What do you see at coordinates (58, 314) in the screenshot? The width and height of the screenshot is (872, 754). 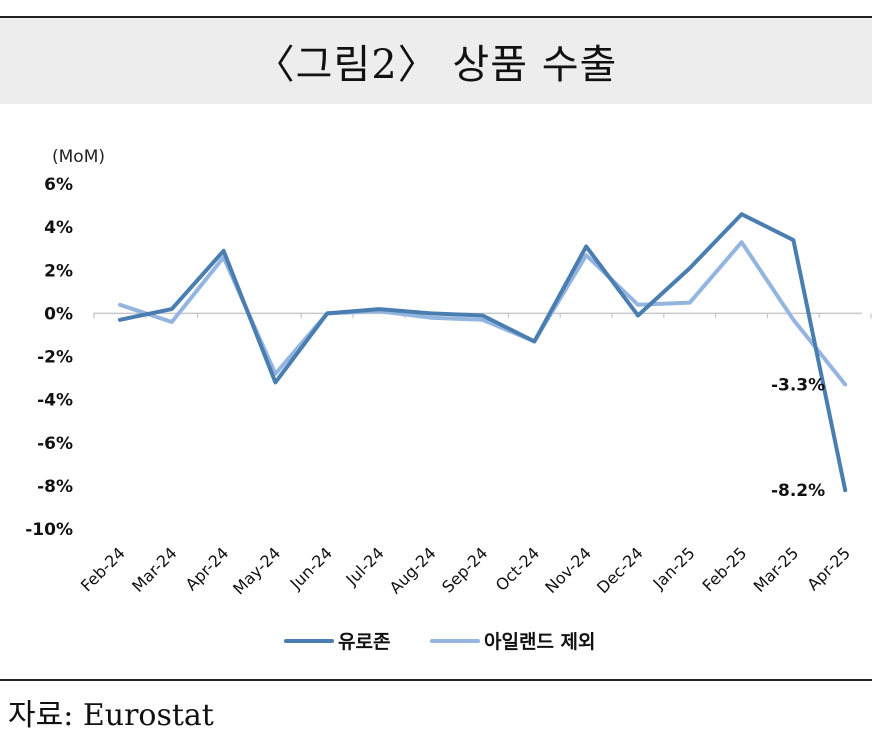 I see `y-tick-label: 0%` at bounding box center [58, 314].